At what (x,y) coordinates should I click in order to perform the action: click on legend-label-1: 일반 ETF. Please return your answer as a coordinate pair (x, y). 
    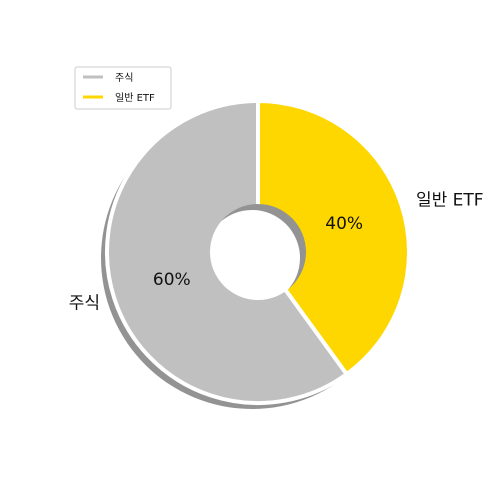
    Looking at the image, I should click on (135, 98).